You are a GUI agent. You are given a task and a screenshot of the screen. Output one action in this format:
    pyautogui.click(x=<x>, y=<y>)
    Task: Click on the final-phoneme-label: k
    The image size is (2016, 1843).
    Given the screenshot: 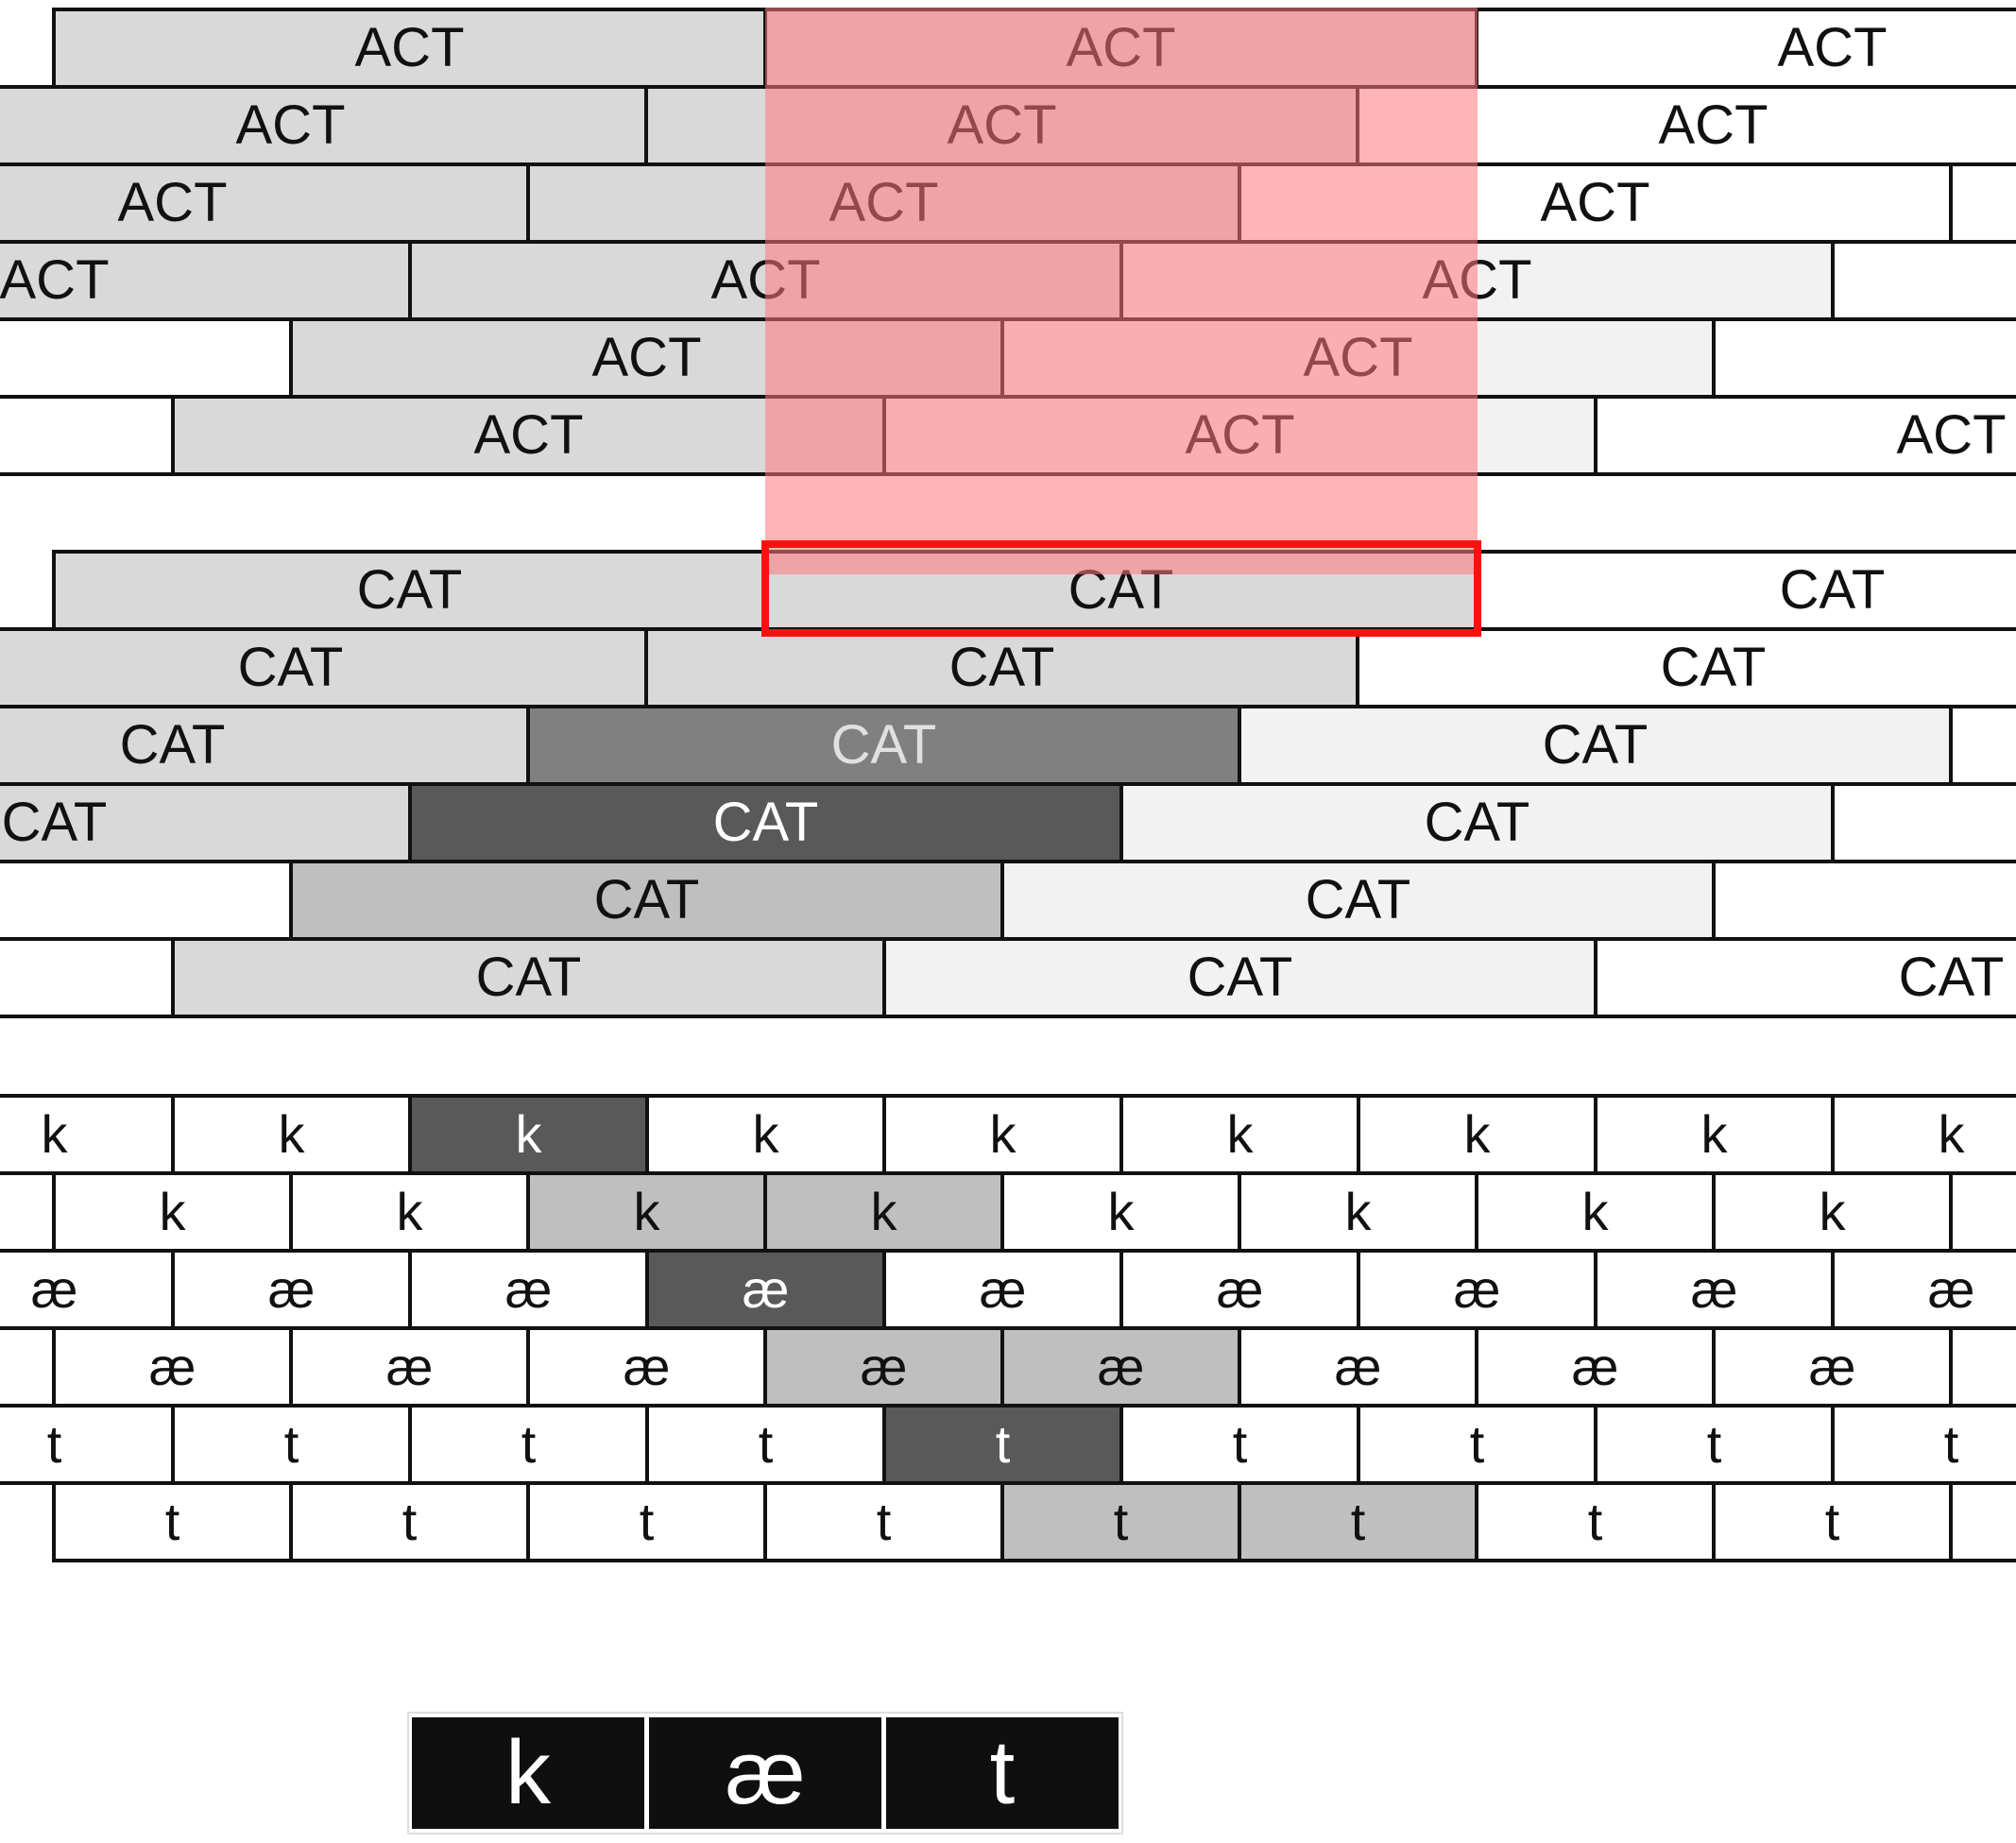 What is the action you would take?
    pyautogui.click(x=528, y=1773)
    